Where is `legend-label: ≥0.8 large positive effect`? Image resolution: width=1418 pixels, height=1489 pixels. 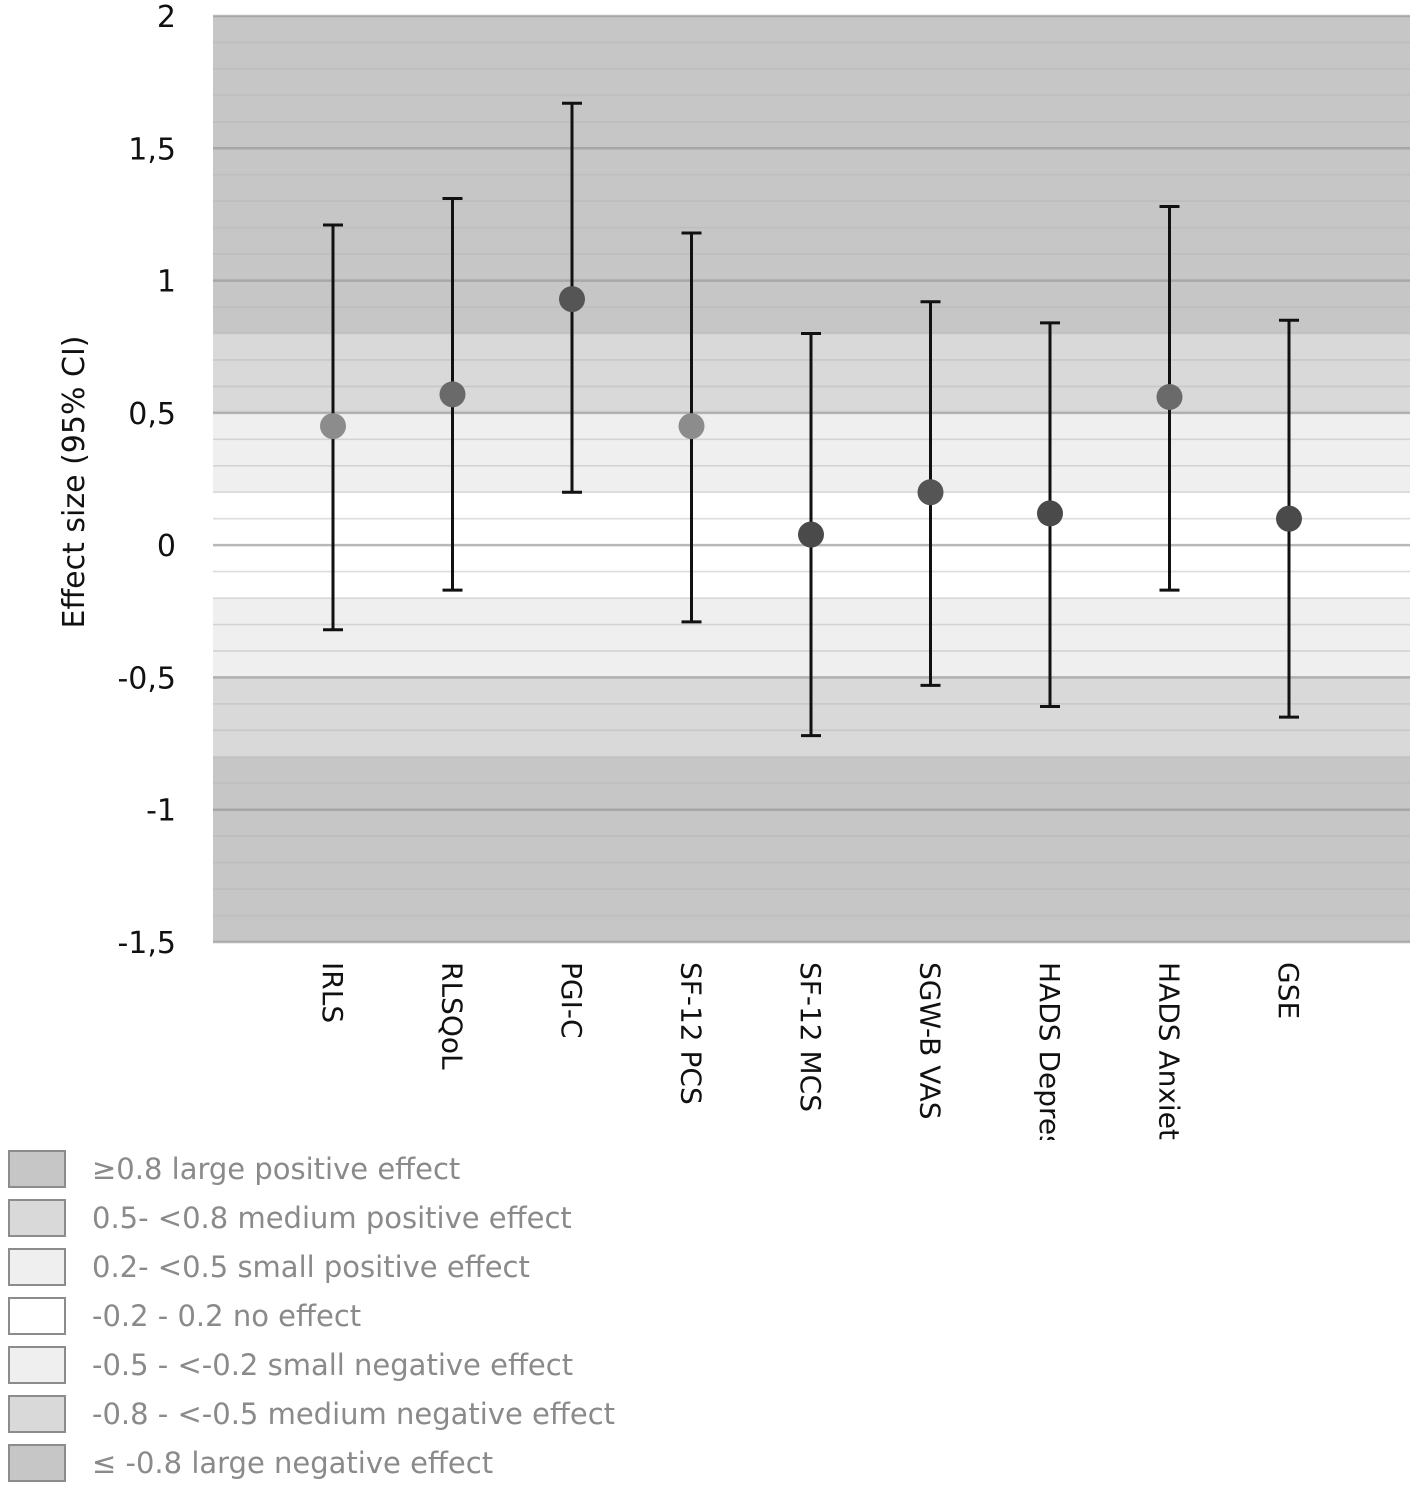 legend-label: ≥0.8 large positive effect is located at coordinates (276, 1169).